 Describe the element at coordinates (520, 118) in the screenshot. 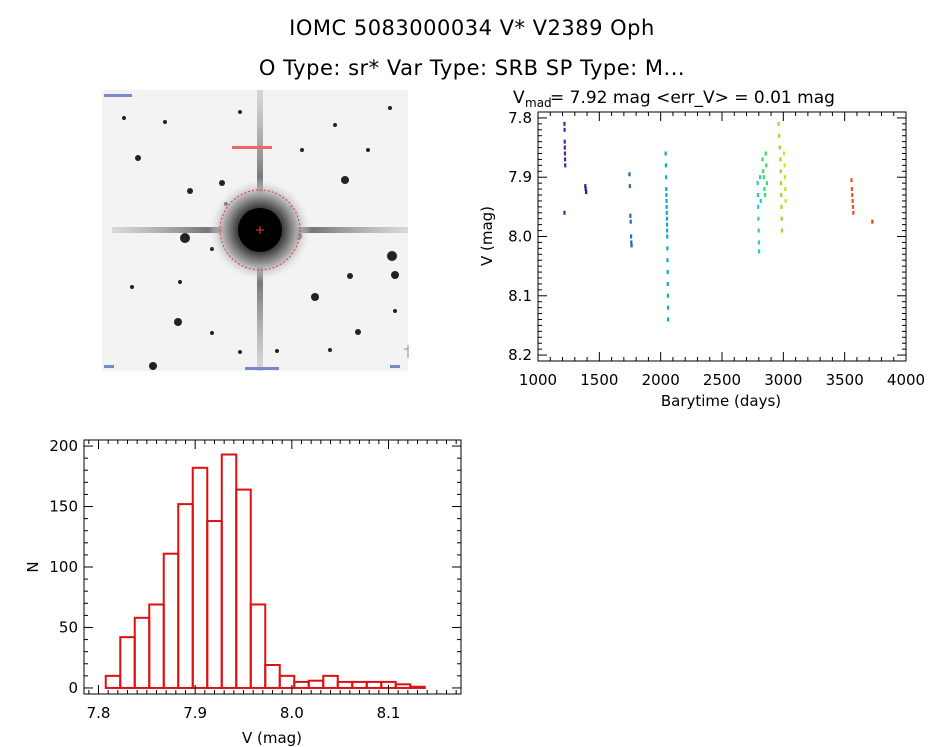

I see `lightcurve-ytick-label: 7.8` at that location.